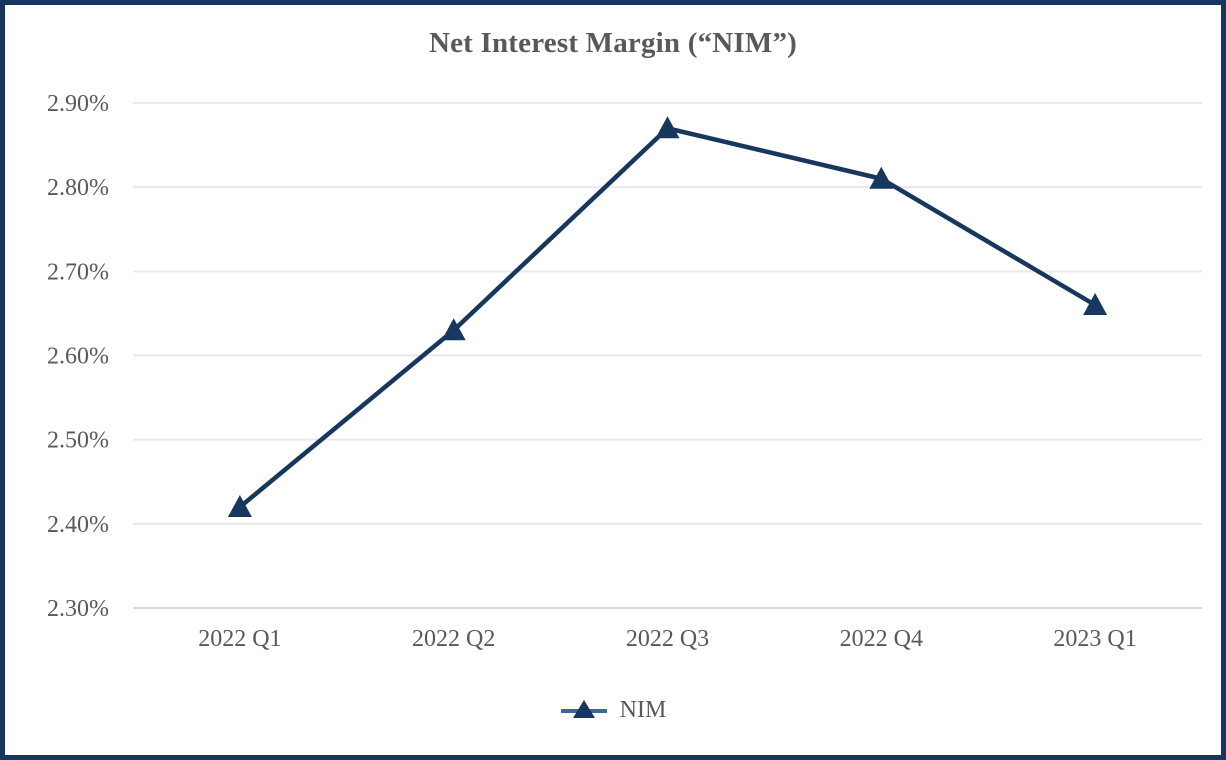 The height and width of the screenshot is (760, 1226). What do you see at coordinates (643, 710) in the screenshot?
I see `legend-label: NIM` at bounding box center [643, 710].